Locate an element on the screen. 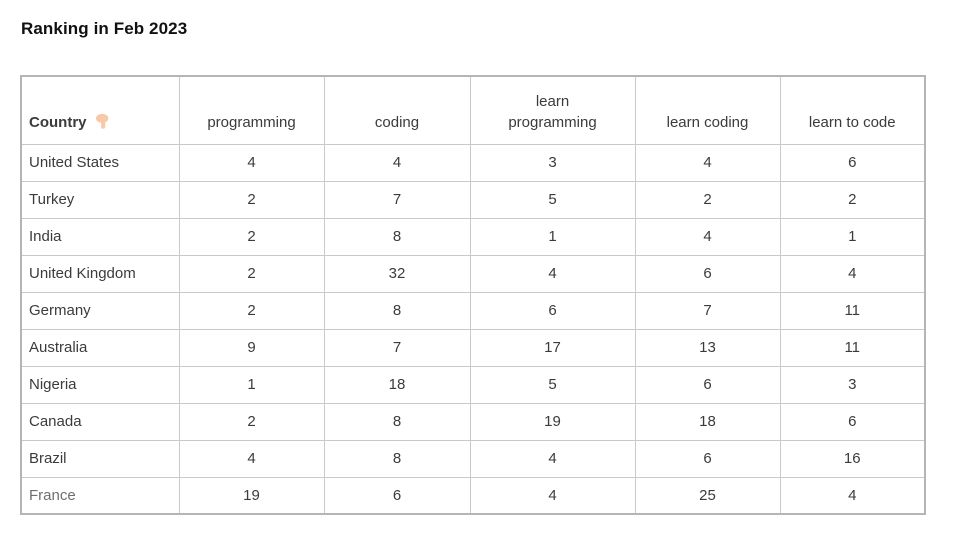  value-cell: 25 is located at coordinates (707, 495).